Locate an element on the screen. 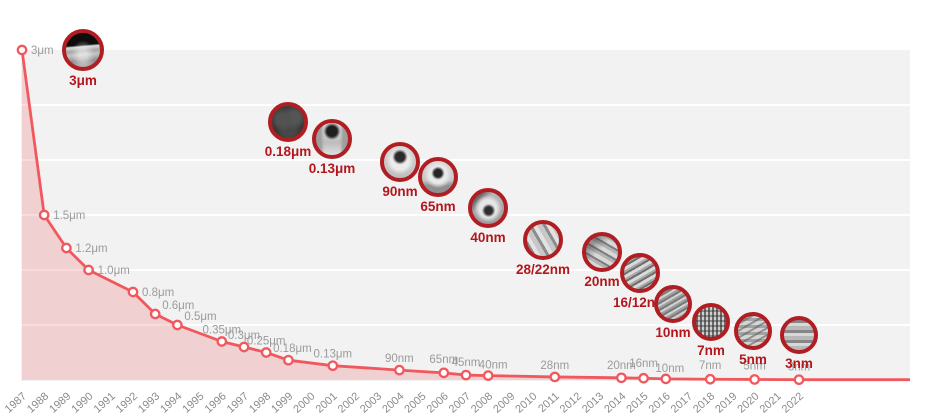  data-point-1987 is located at coordinates (22, 50).